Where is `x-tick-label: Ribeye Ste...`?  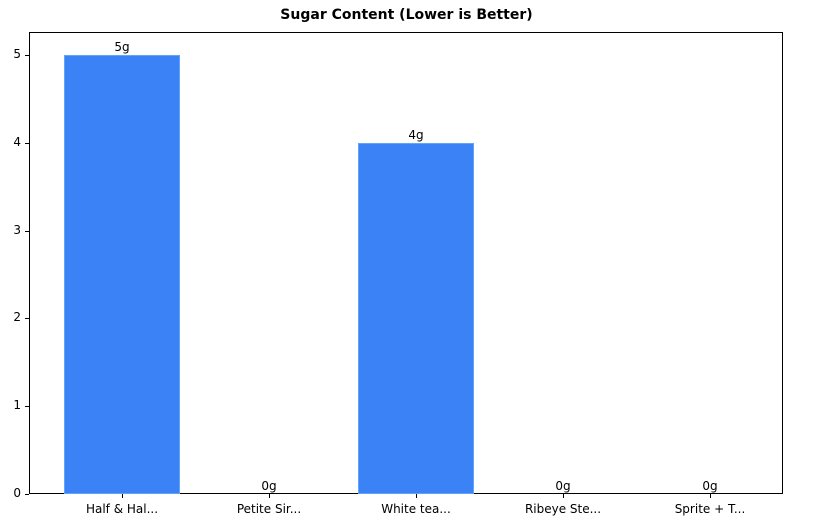 x-tick-label: Ribeye Ste... is located at coordinates (563, 509).